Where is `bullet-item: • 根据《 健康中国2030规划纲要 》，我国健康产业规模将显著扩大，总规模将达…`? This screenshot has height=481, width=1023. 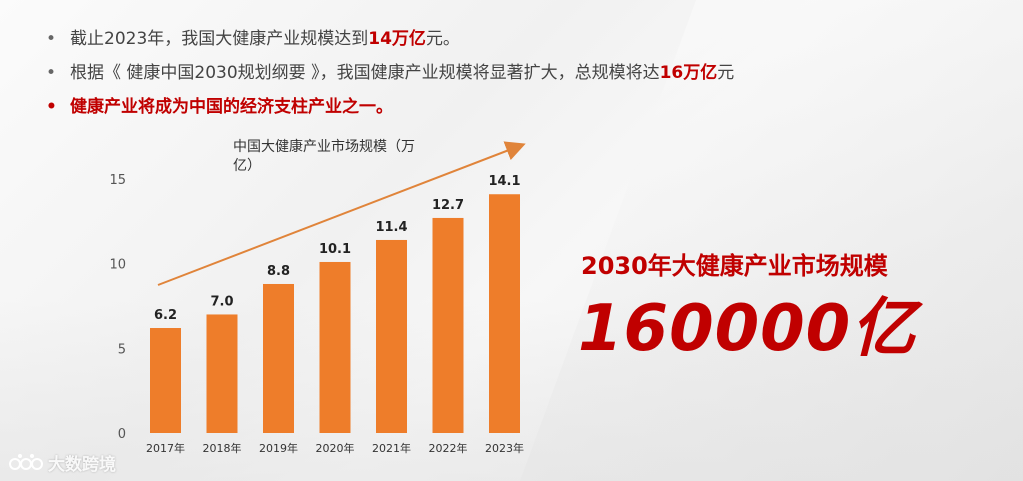 bullet-item: • 根据《 健康中国2030规划纲要 》，我国健康产业规模将显著扩大，总规模将达… is located at coordinates (389, 73).